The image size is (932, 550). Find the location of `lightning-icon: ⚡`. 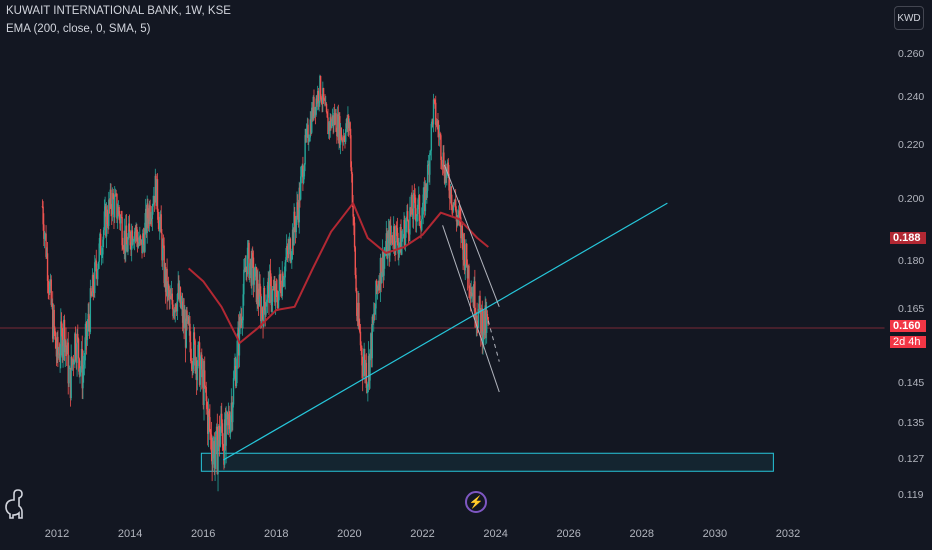

lightning-icon: ⚡ is located at coordinates (476, 502).